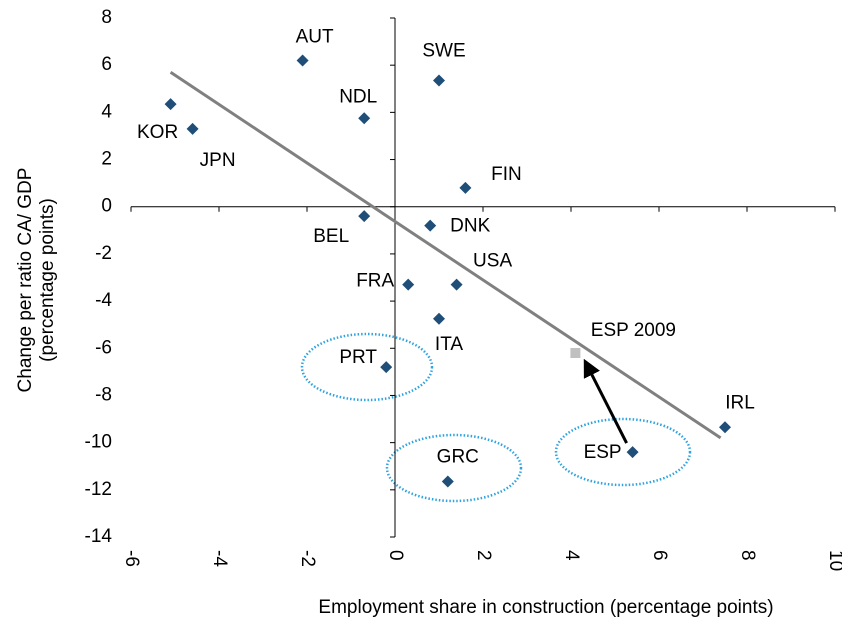 This screenshot has height=623, width=842. Describe the element at coordinates (496, 417) in the screenshot. I see `highlight-ellipses` at that location.